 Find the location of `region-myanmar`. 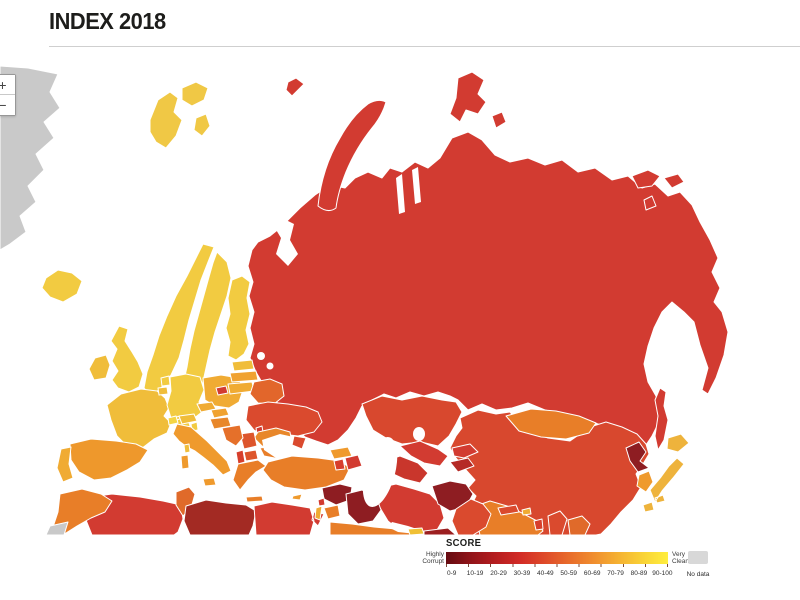

region-myanmar is located at coordinates (557, 522).